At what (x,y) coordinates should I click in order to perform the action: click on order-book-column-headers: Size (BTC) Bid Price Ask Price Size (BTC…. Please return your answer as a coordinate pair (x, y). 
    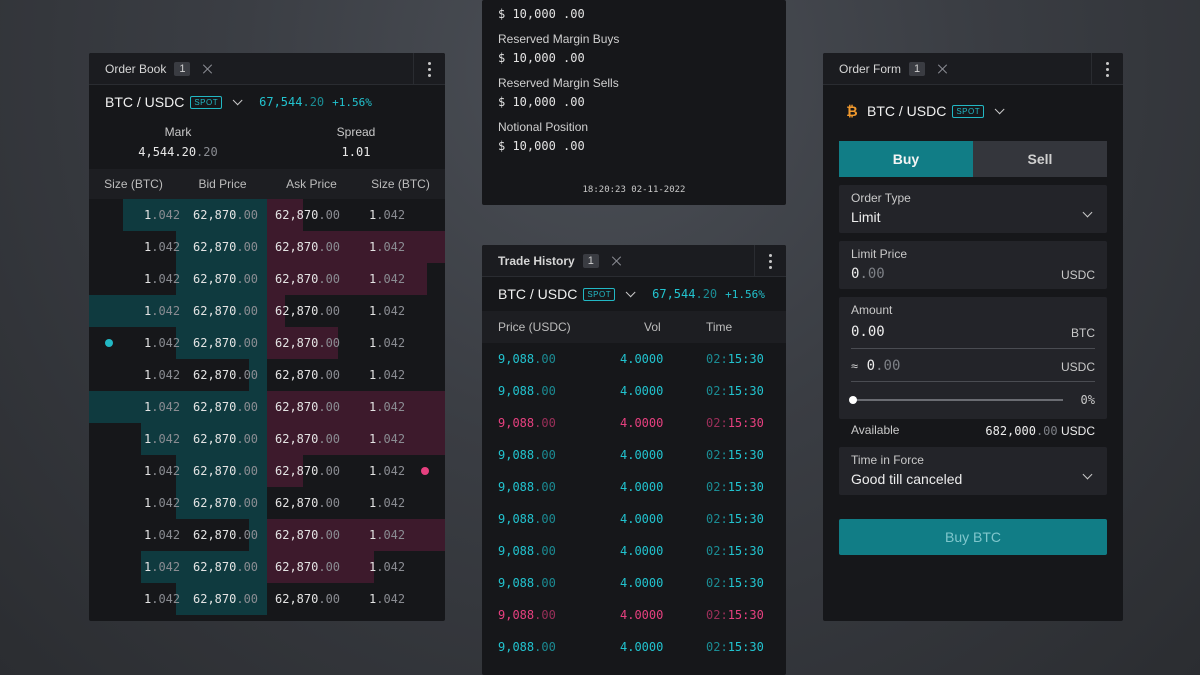
    Looking at the image, I should click on (267, 184).